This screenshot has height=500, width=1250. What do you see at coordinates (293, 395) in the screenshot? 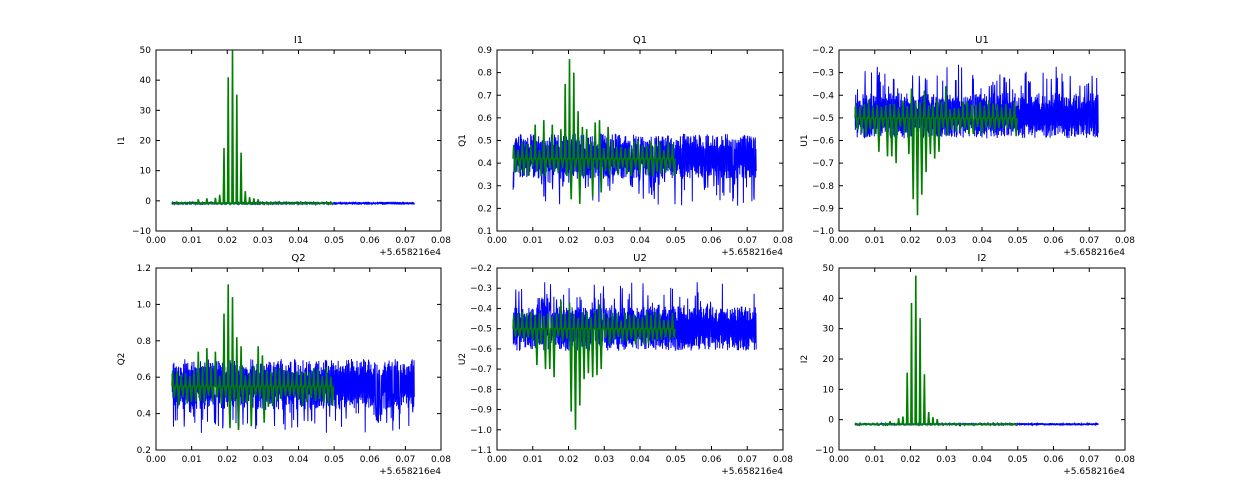
I see `series-blue-line` at bounding box center [293, 395].